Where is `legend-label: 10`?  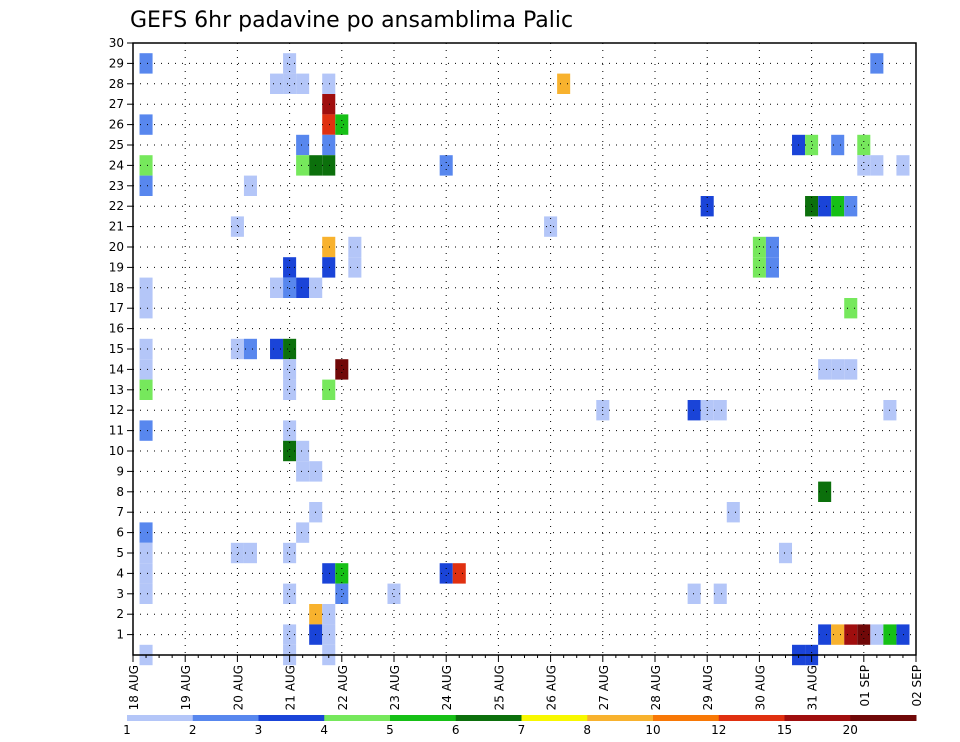 legend-label: 10 is located at coordinates (652, 730).